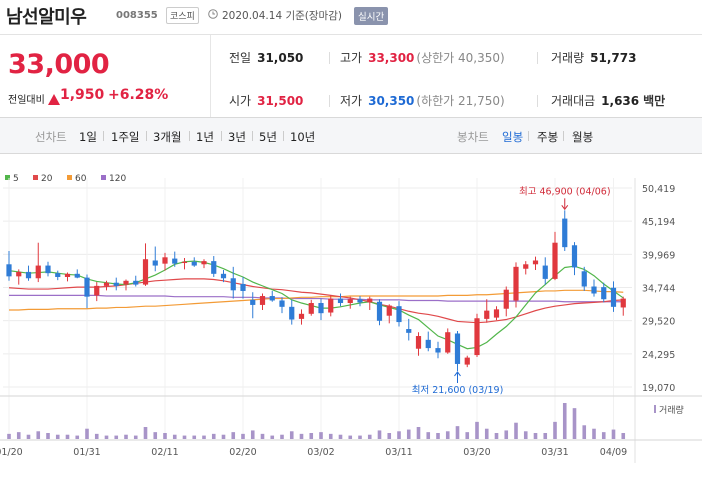  What do you see at coordinates (371, 16) in the screenshot?
I see `realtime-button: 실시간` at bounding box center [371, 16].